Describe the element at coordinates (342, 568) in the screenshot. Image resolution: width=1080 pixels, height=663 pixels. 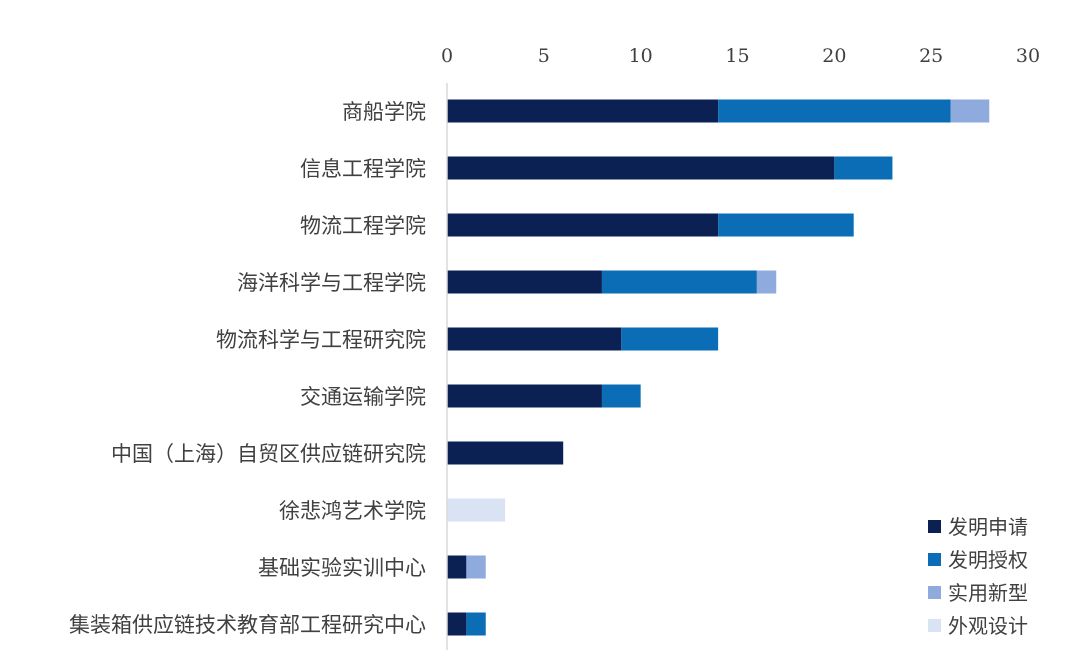
I see `category-label: 基础实验实训中心` at that location.